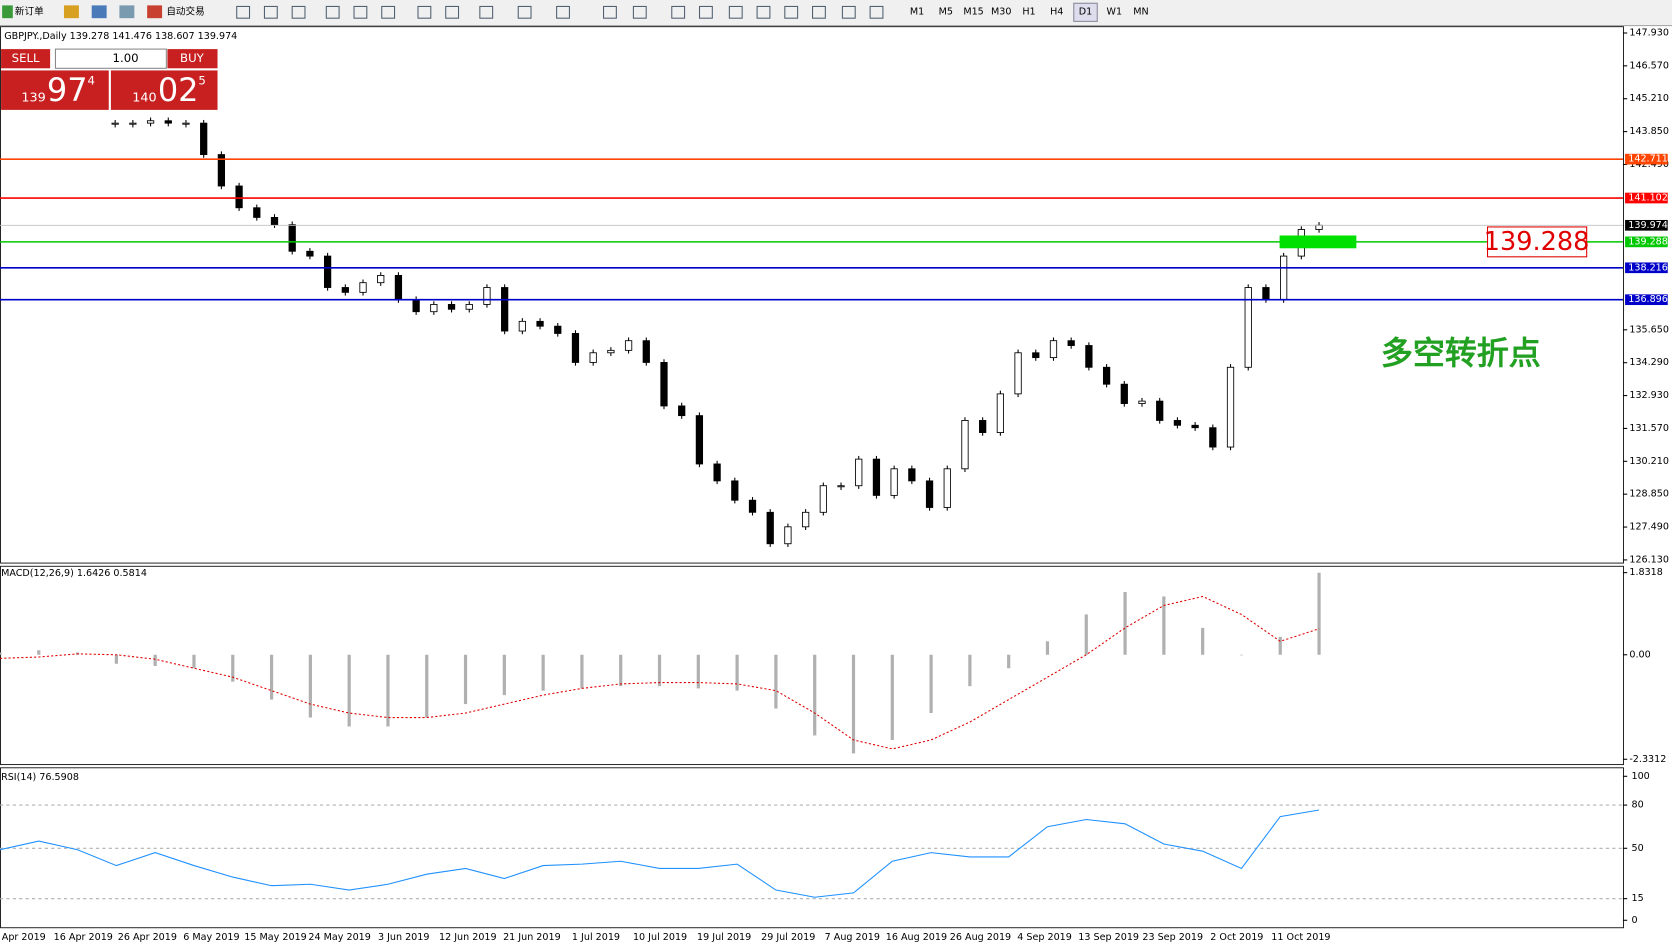  I want to click on x-tick-label: 12 Jun 2019, so click(468, 937).